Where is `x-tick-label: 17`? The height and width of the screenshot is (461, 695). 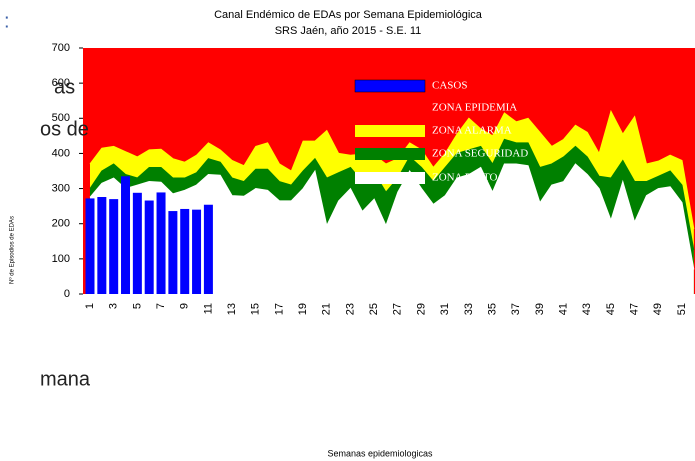
x-tick-label: 17 is located at coordinates (279, 309).